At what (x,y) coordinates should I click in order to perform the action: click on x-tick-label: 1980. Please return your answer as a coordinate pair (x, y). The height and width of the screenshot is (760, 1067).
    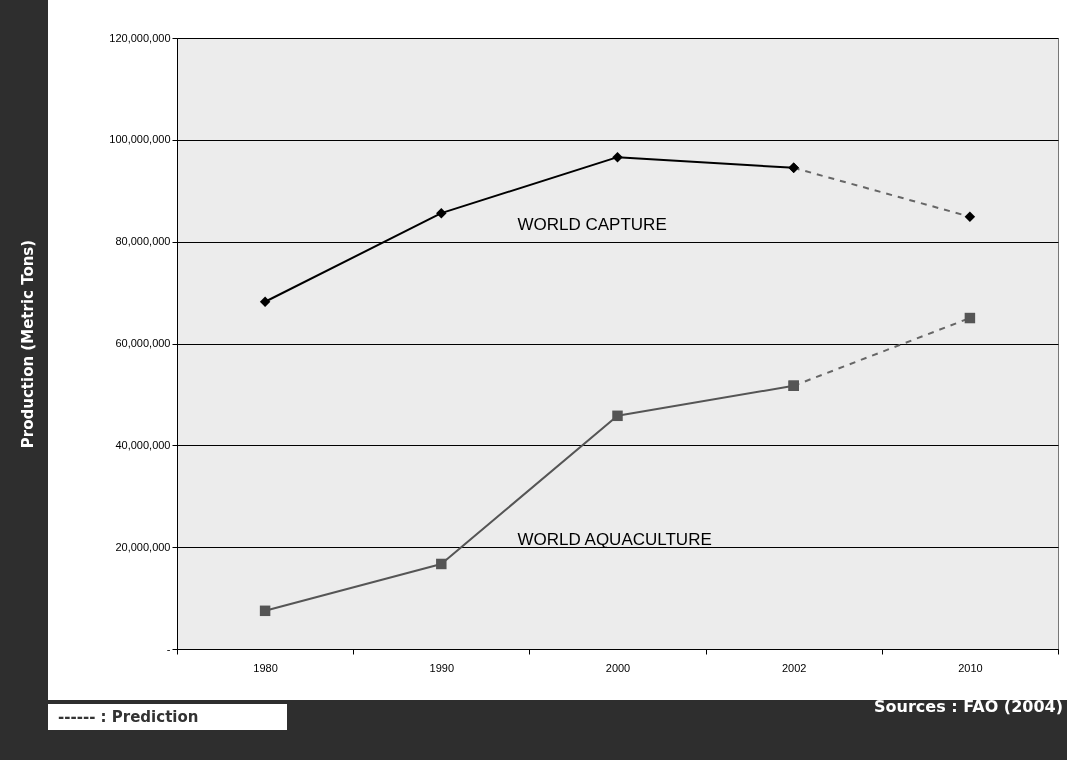
    Looking at the image, I should click on (265, 667).